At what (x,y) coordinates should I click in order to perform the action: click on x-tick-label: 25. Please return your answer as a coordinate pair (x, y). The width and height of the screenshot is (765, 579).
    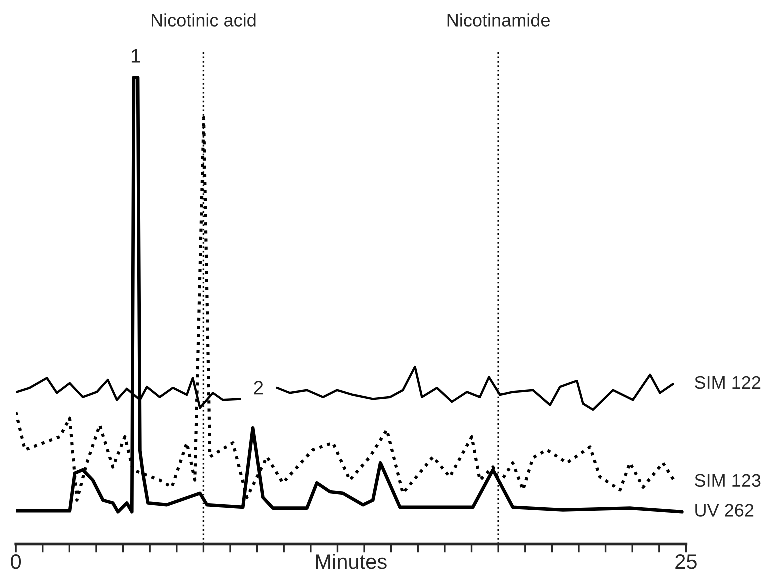
    Looking at the image, I should click on (686, 562).